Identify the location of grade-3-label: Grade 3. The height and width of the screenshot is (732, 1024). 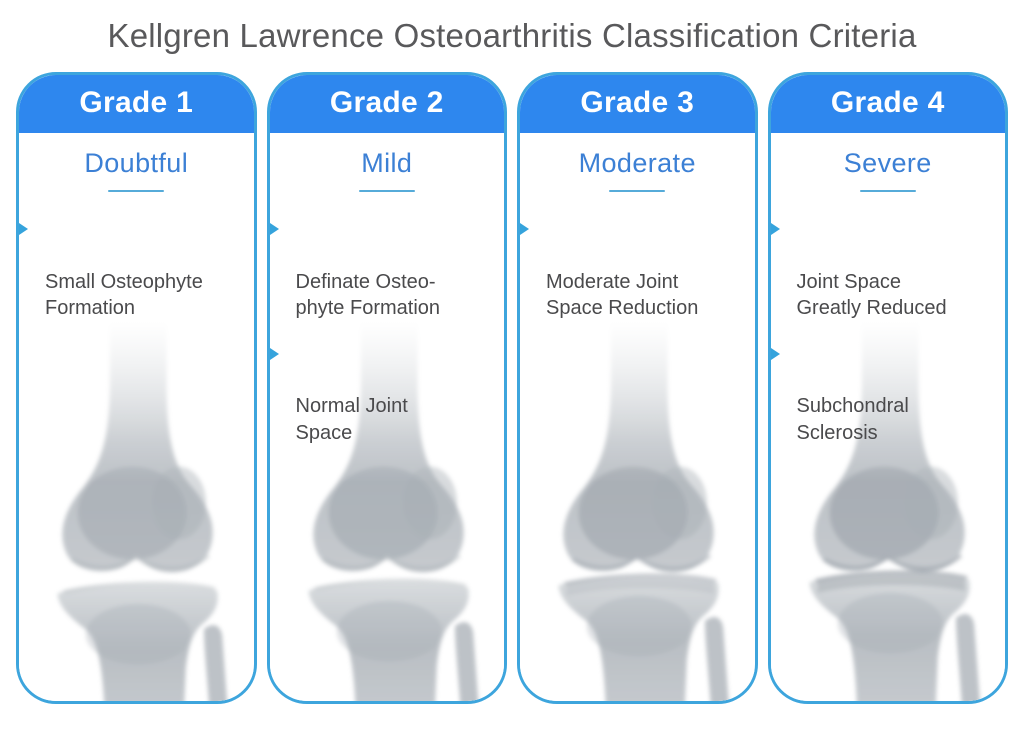
(637, 102).